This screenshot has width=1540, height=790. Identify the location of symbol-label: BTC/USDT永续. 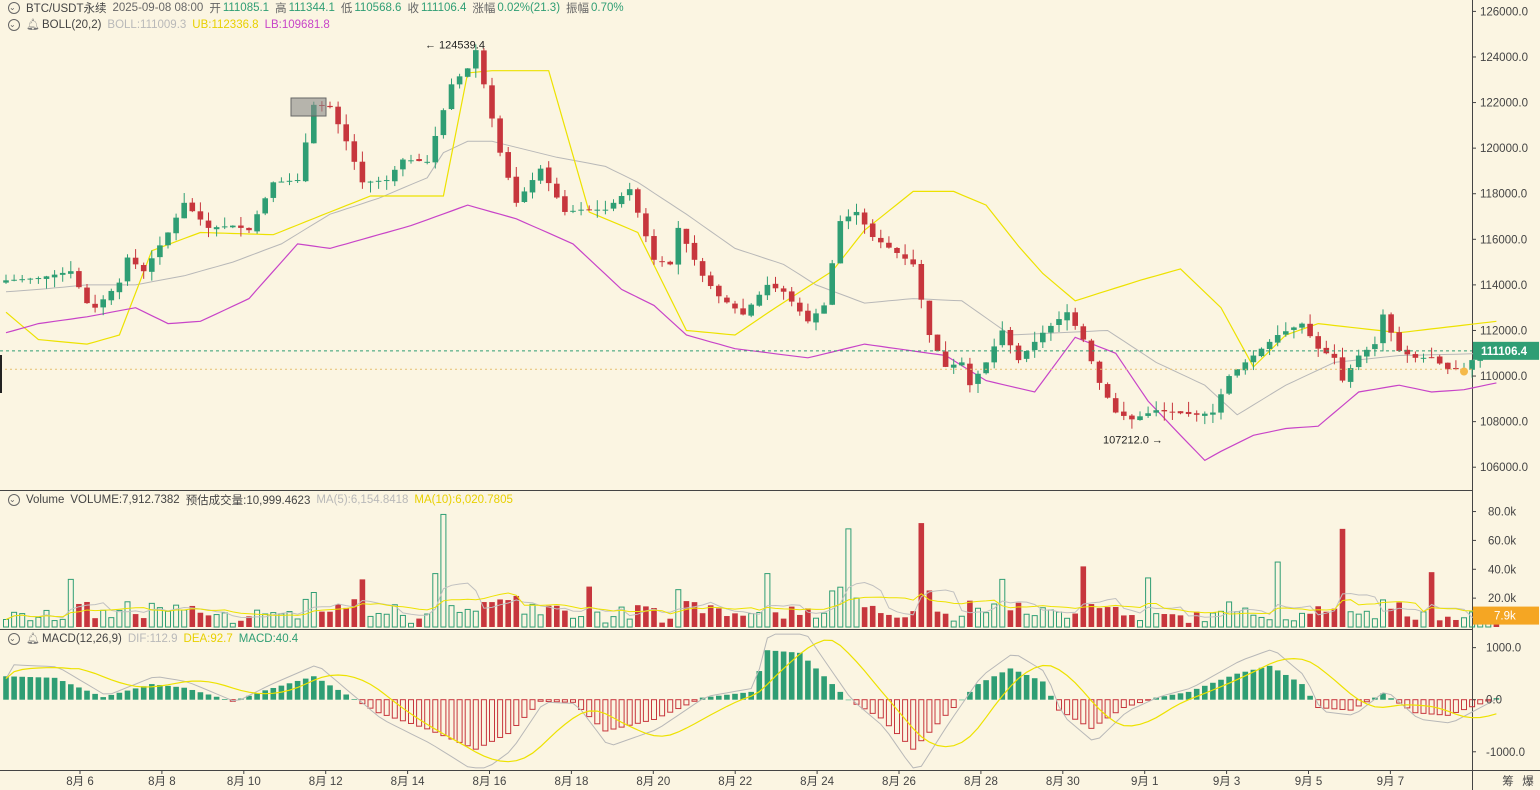
(66, 9).